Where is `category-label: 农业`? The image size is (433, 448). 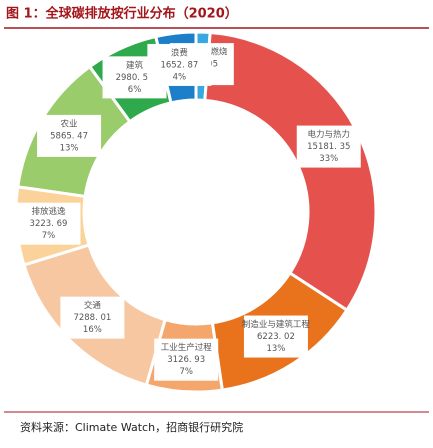 category-label: 农业 is located at coordinates (69, 123).